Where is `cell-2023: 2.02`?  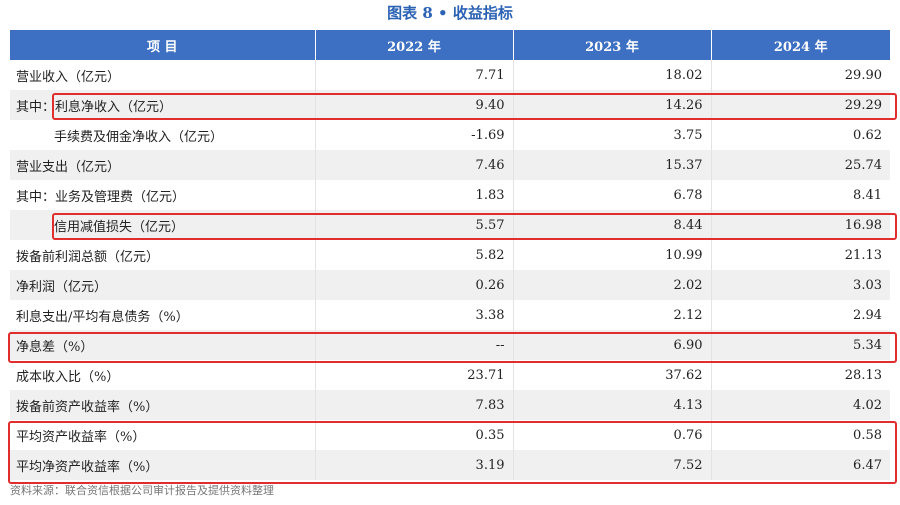 cell-2023: 2.02 is located at coordinates (612, 285).